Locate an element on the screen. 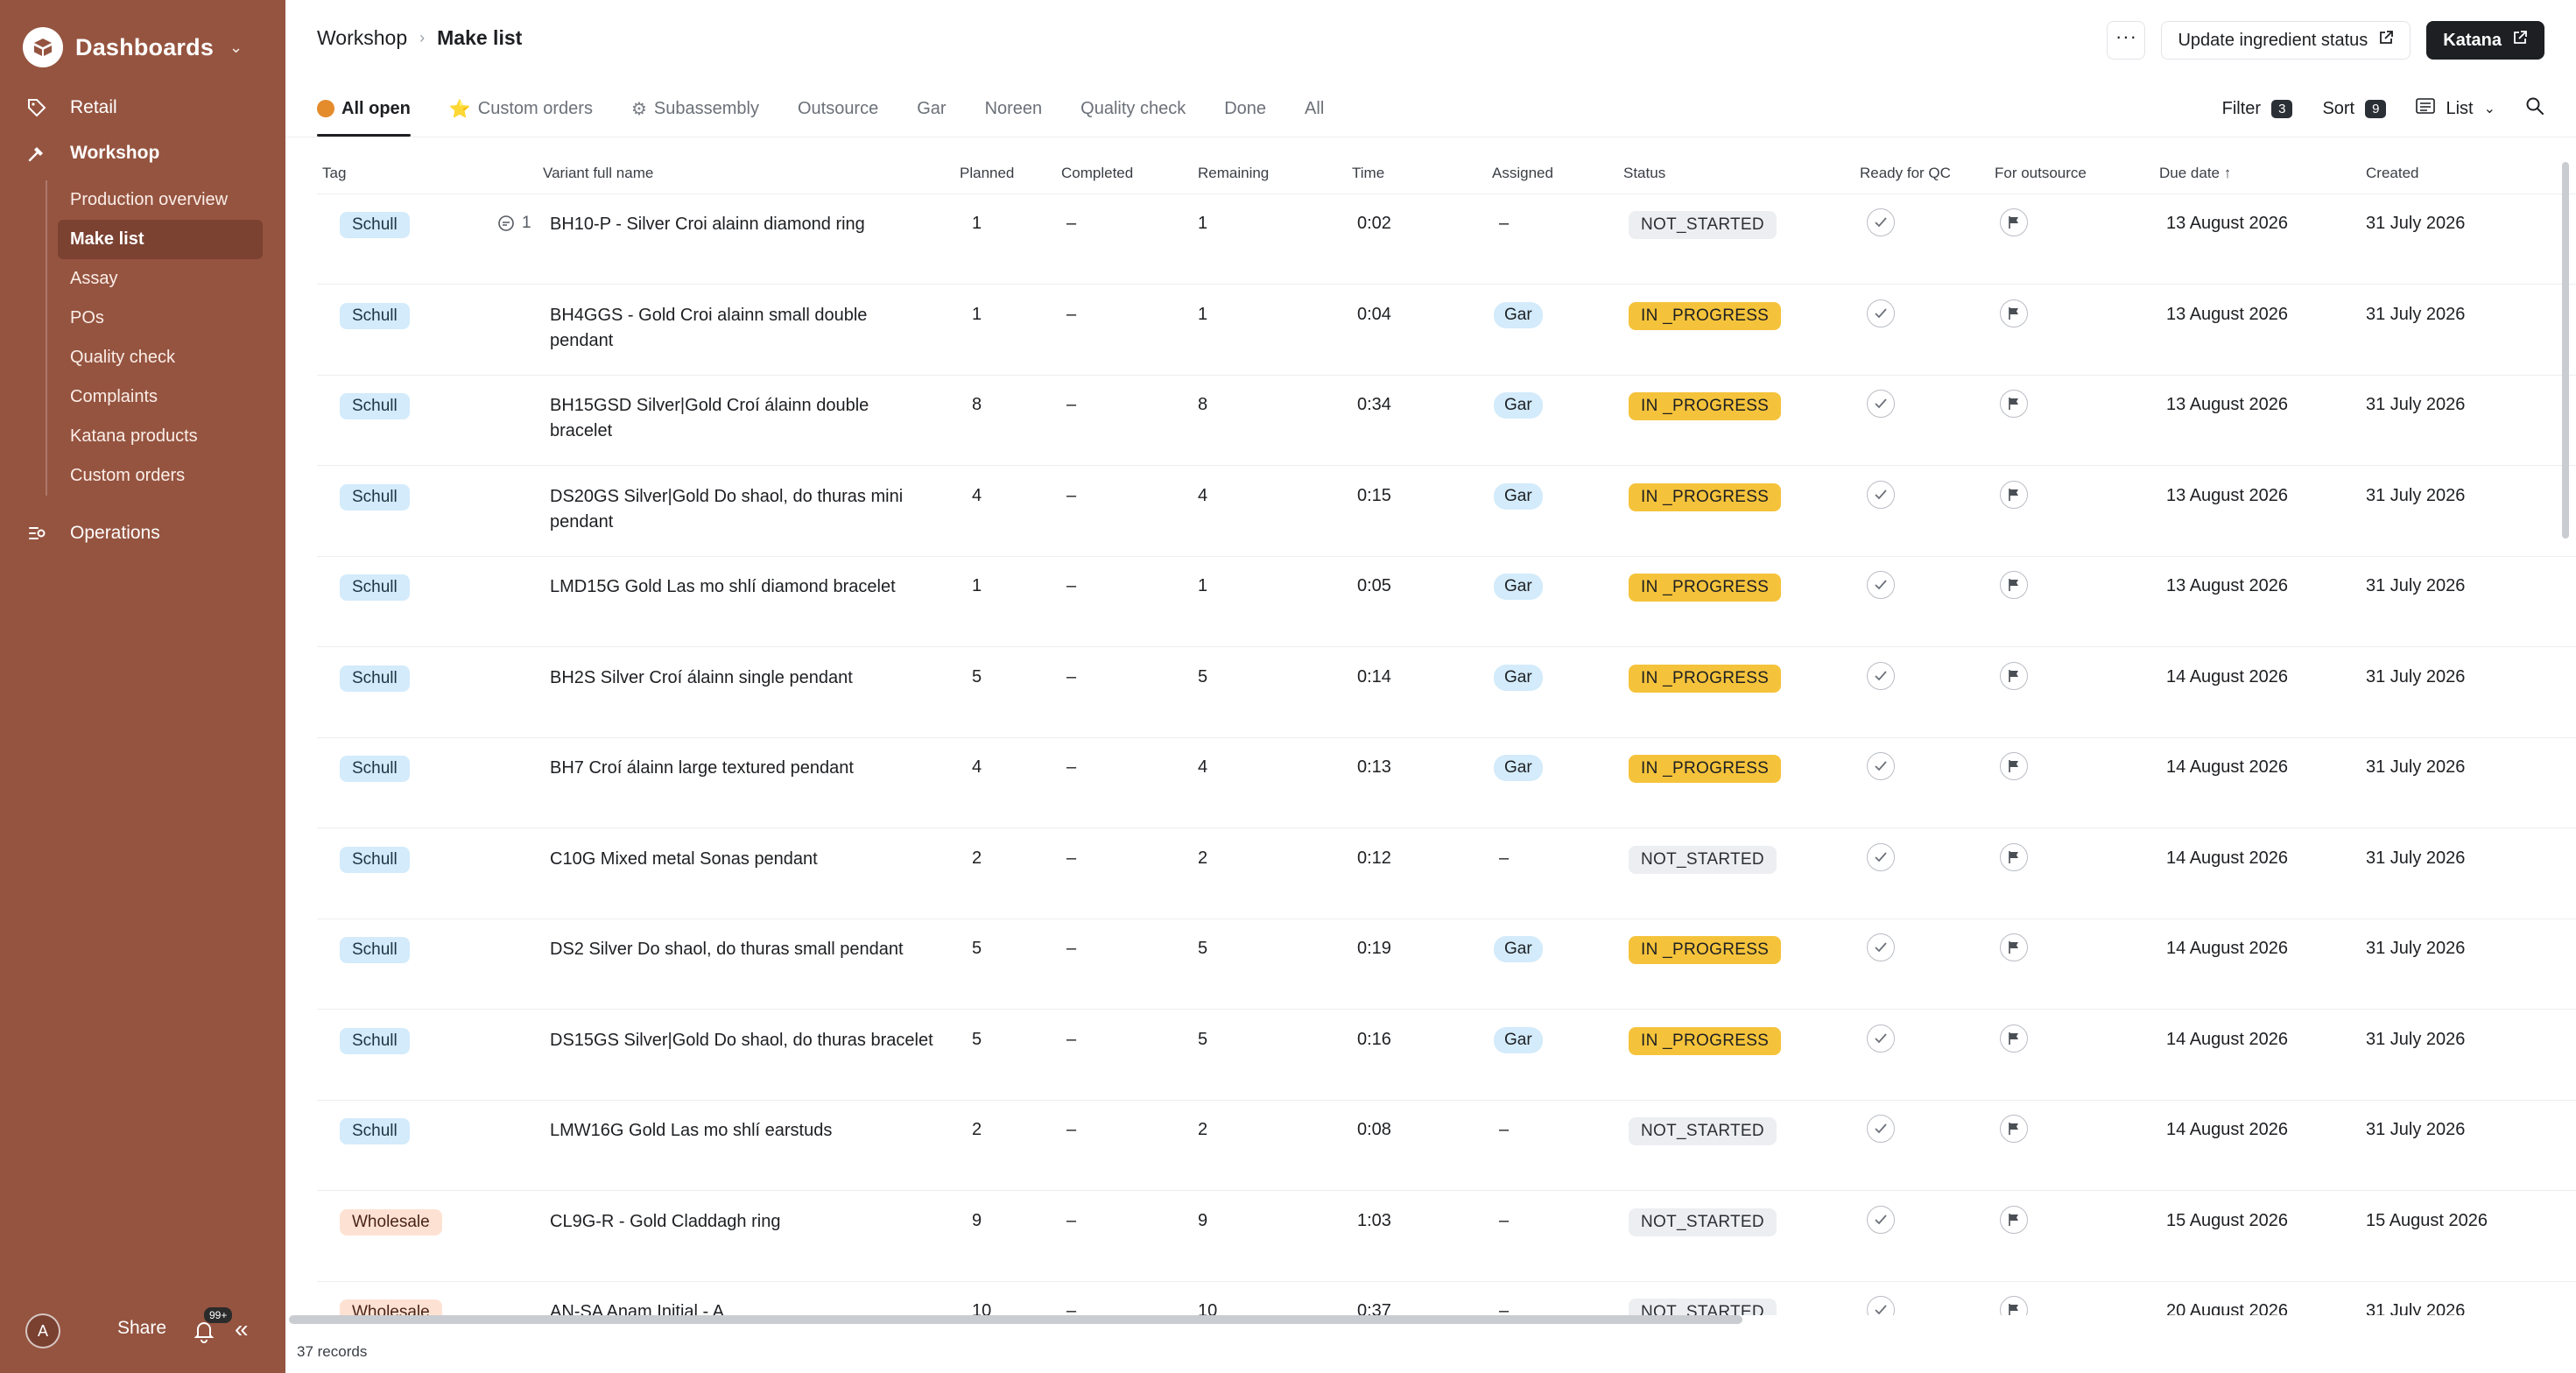 The image size is (2576, 1373). tab-gar: Gar is located at coordinates (932, 108).